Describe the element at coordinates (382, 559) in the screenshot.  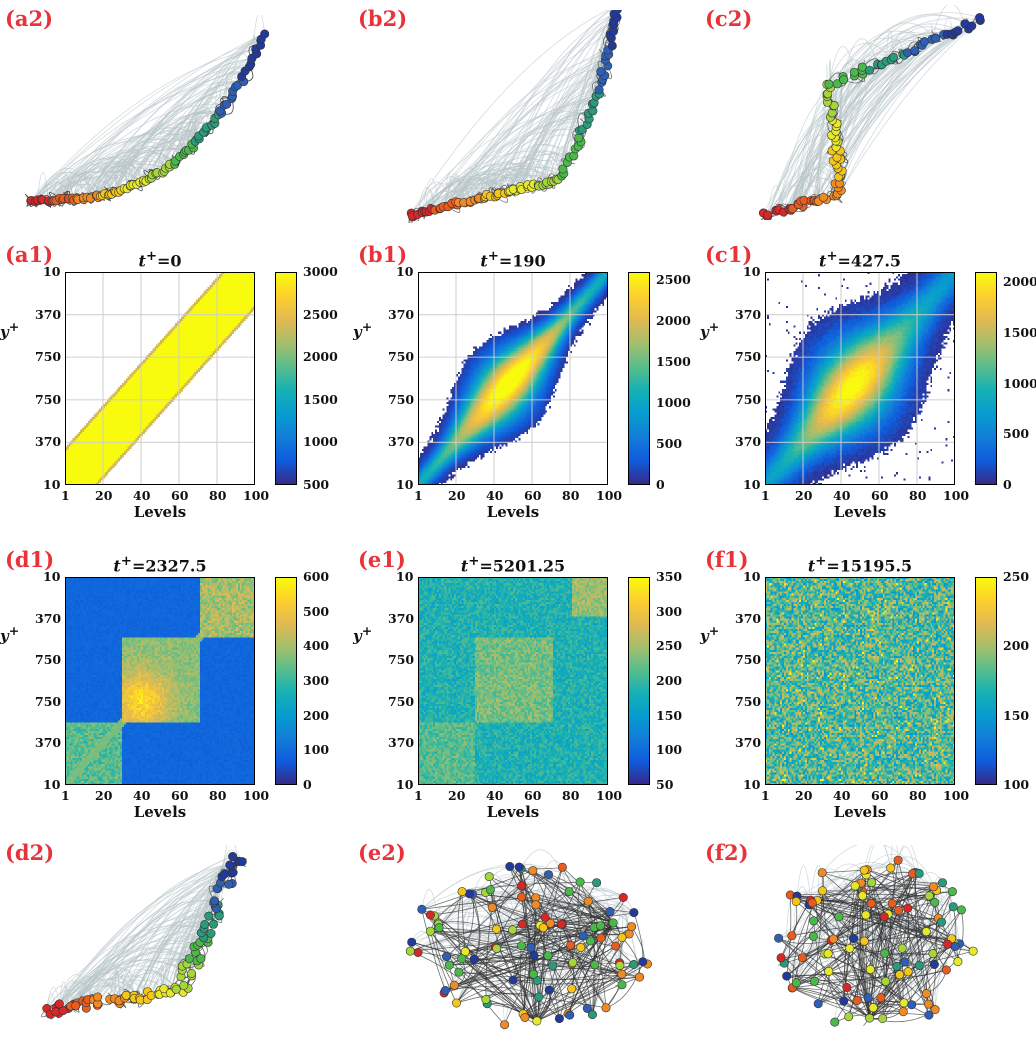
I see `panel-label-e1: (e1)` at that location.